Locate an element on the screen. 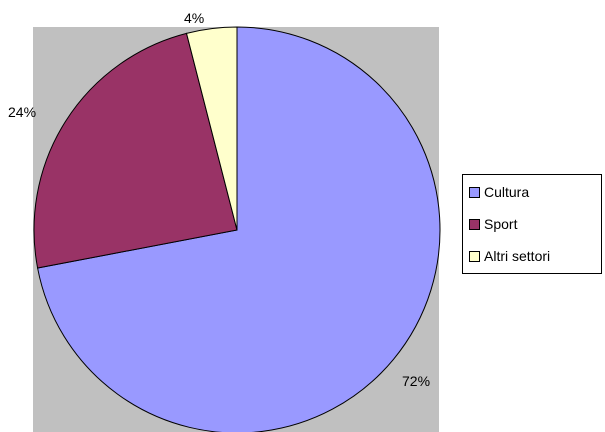  legend-item-sport: Sport is located at coordinates (493, 224).